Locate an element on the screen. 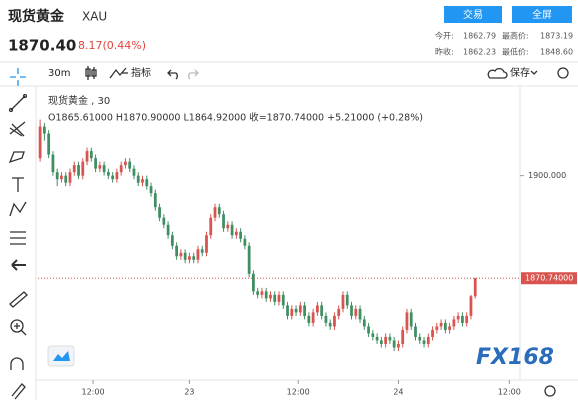 This screenshot has height=404, width=578. trade-button is located at coordinates (473, 14).